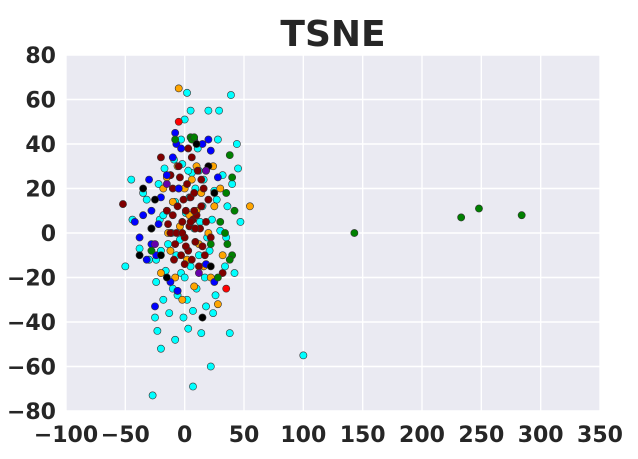 The height and width of the screenshot is (459, 638). Describe the element at coordinates (31, 234) in the screenshot. I see `y-axis-ticks: −80 −60 −40 −20 0 20 40 60 80` at that location.